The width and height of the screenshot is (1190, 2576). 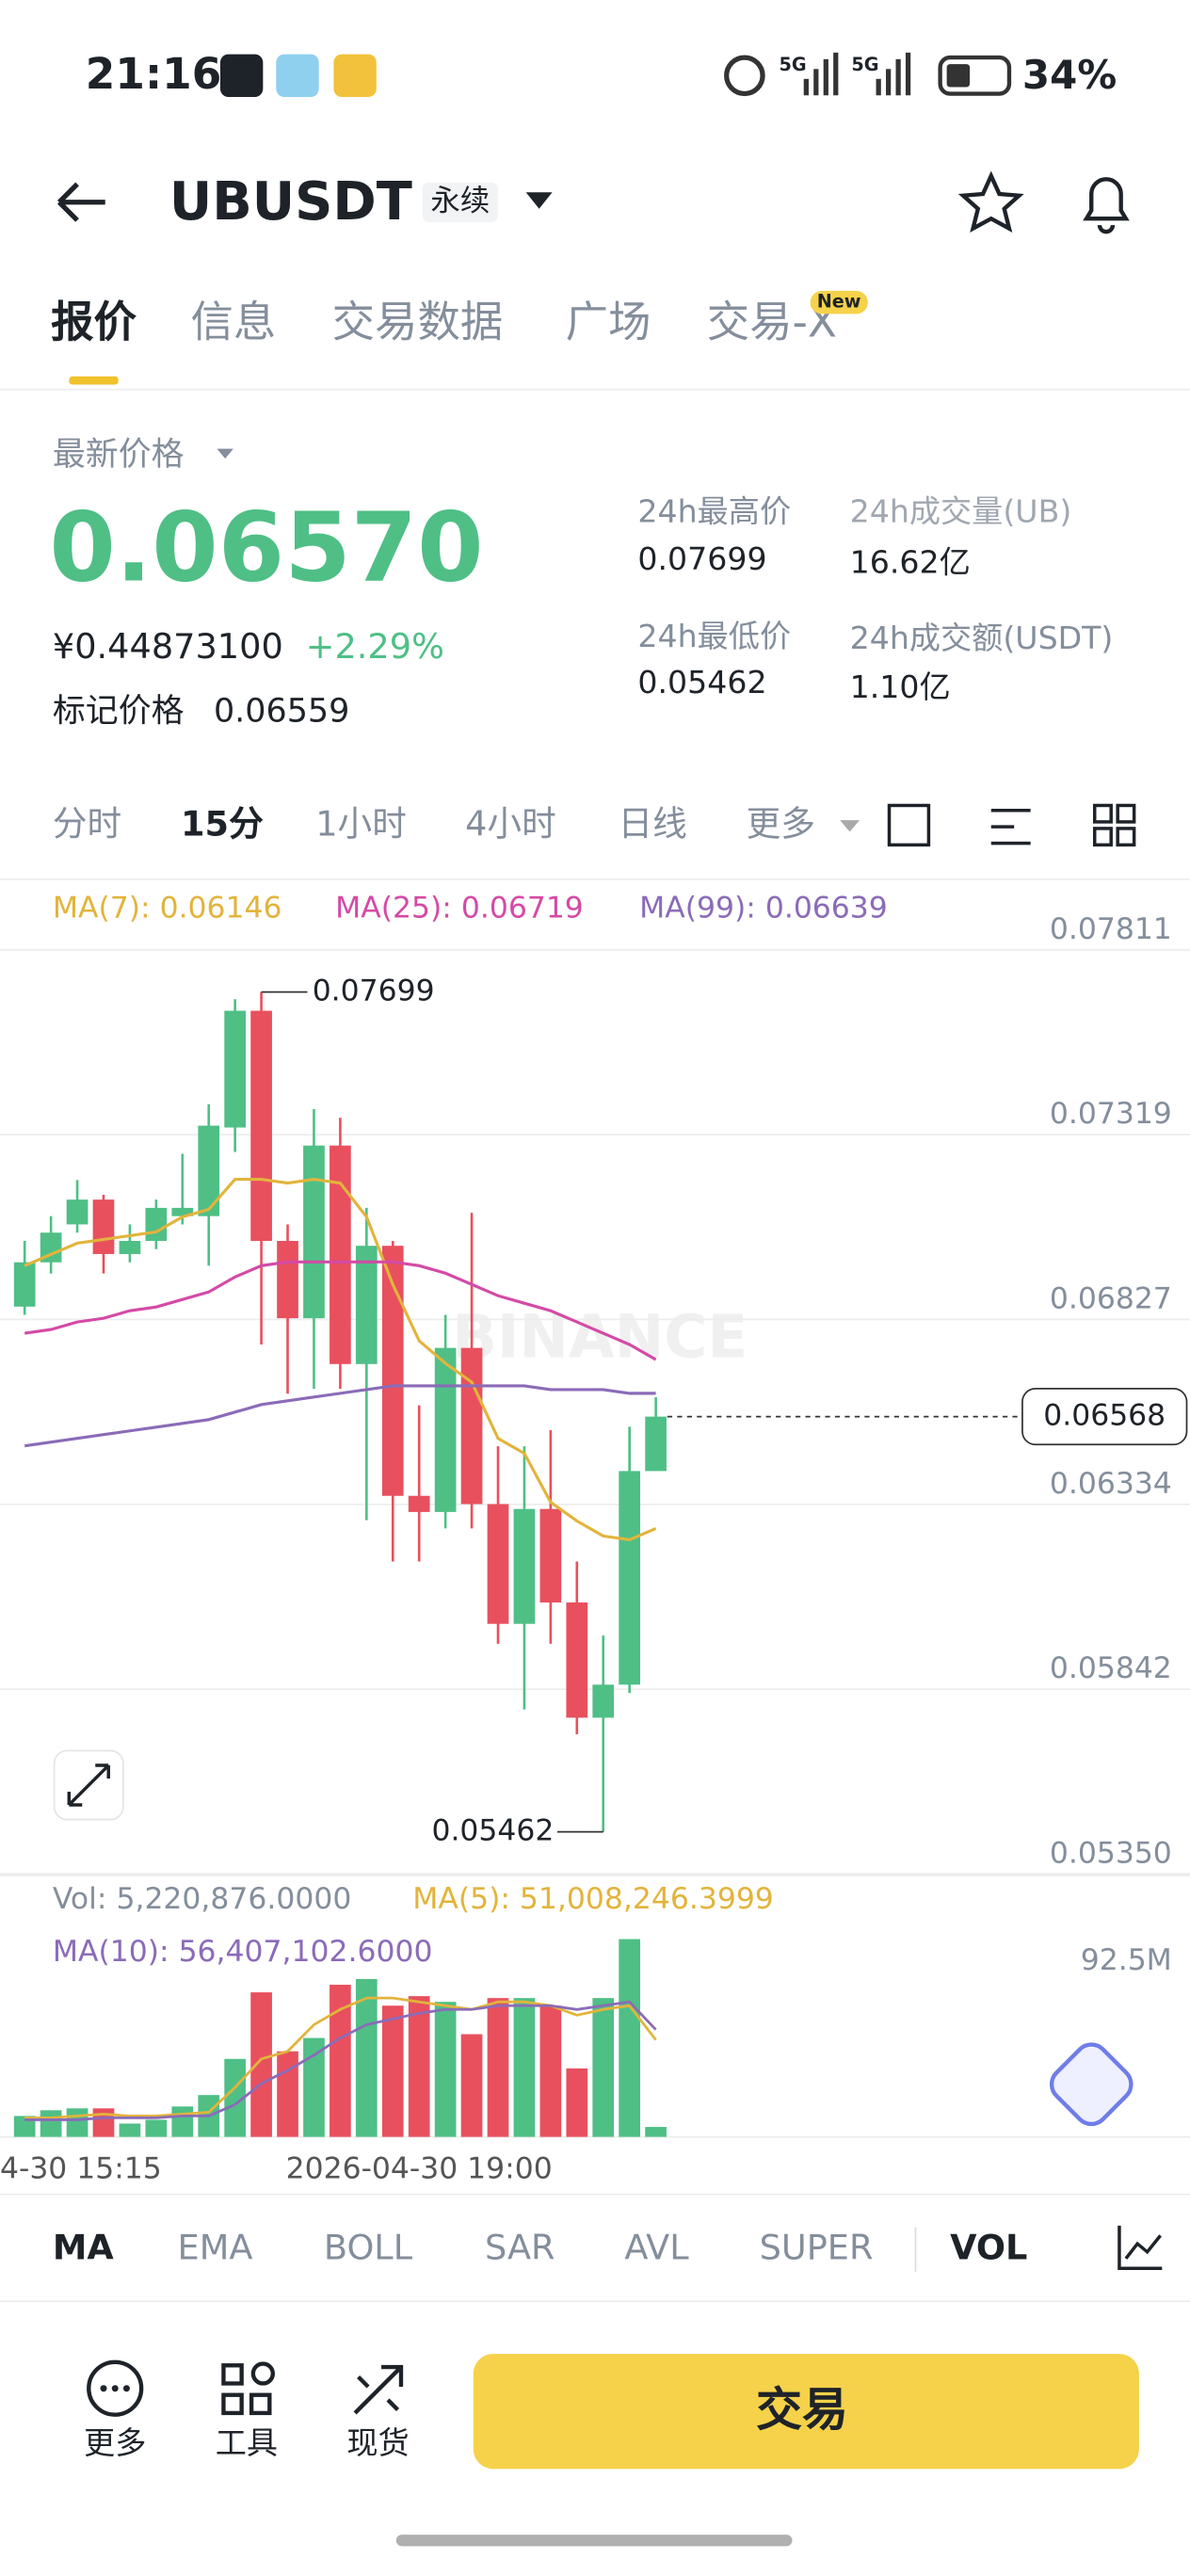 What do you see at coordinates (989, 2248) in the screenshot?
I see `indicator: VOL` at bounding box center [989, 2248].